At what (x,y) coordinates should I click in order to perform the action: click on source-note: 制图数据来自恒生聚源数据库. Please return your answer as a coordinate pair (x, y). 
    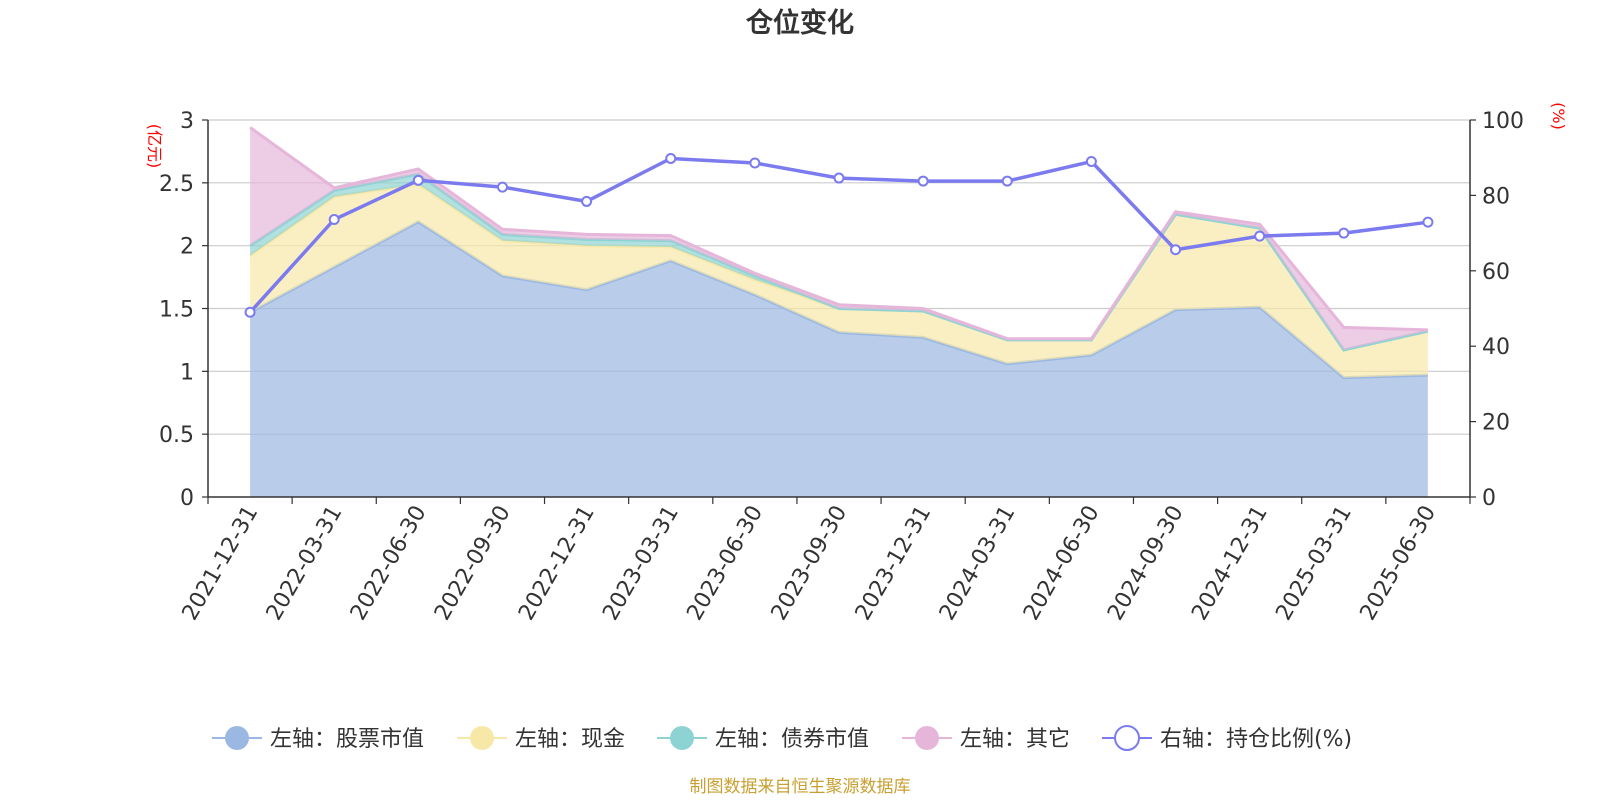
    Looking at the image, I should click on (800, 787).